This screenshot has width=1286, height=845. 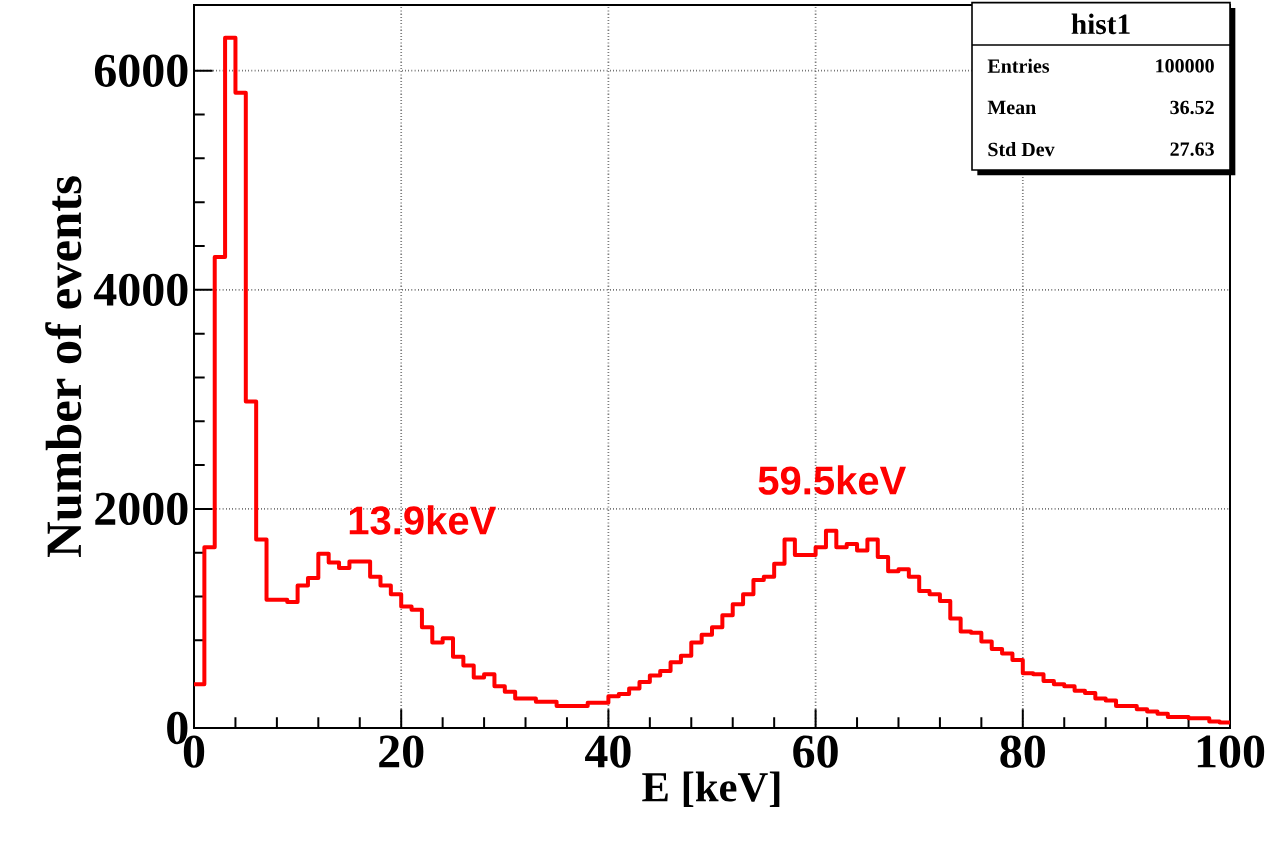 What do you see at coordinates (1021, 149) in the screenshot?
I see `annotation: Std Dev` at bounding box center [1021, 149].